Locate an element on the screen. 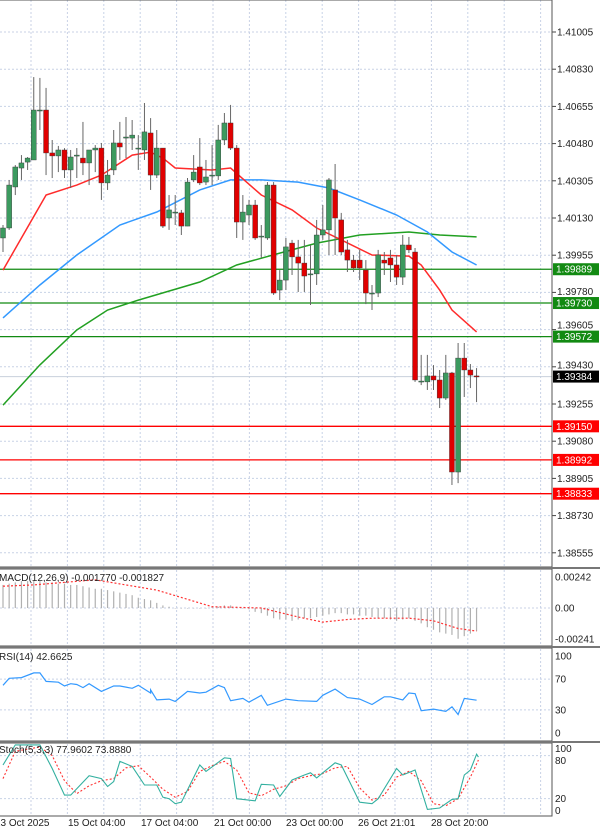  stoch-y-tick-label: 0 is located at coordinates (558, 811).